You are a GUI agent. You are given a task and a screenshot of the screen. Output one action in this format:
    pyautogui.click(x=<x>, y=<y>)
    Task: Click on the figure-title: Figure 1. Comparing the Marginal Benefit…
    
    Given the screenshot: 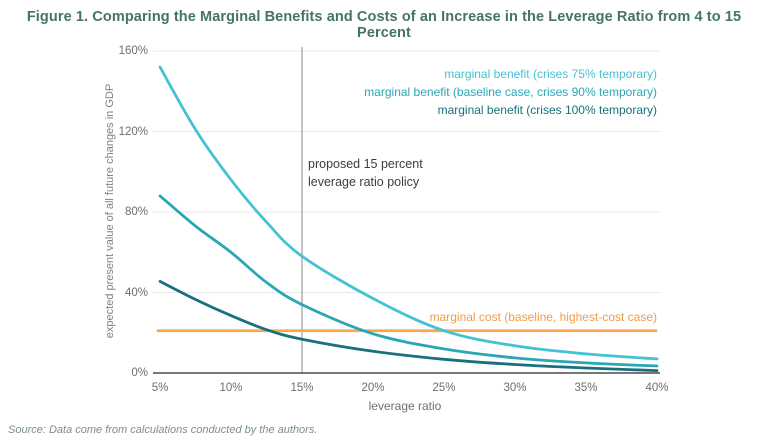 What is the action you would take?
    pyautogui.click(x=384, y=25)
    